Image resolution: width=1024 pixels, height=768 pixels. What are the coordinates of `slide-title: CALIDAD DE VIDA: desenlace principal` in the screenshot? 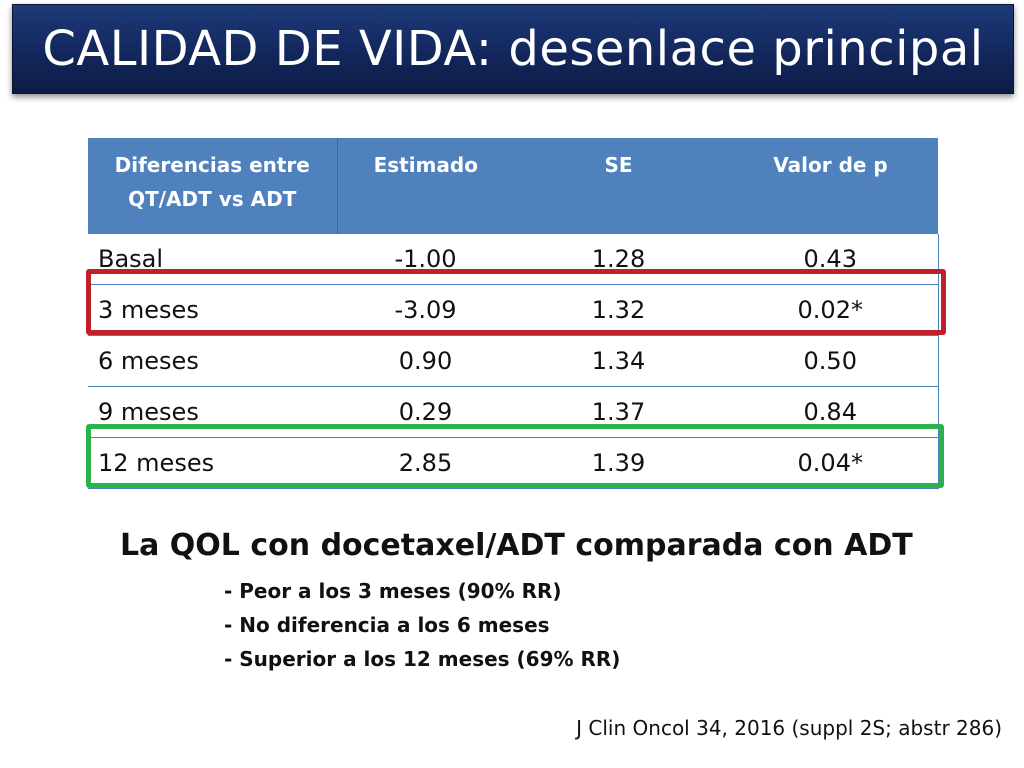 It's located at (513, 49).